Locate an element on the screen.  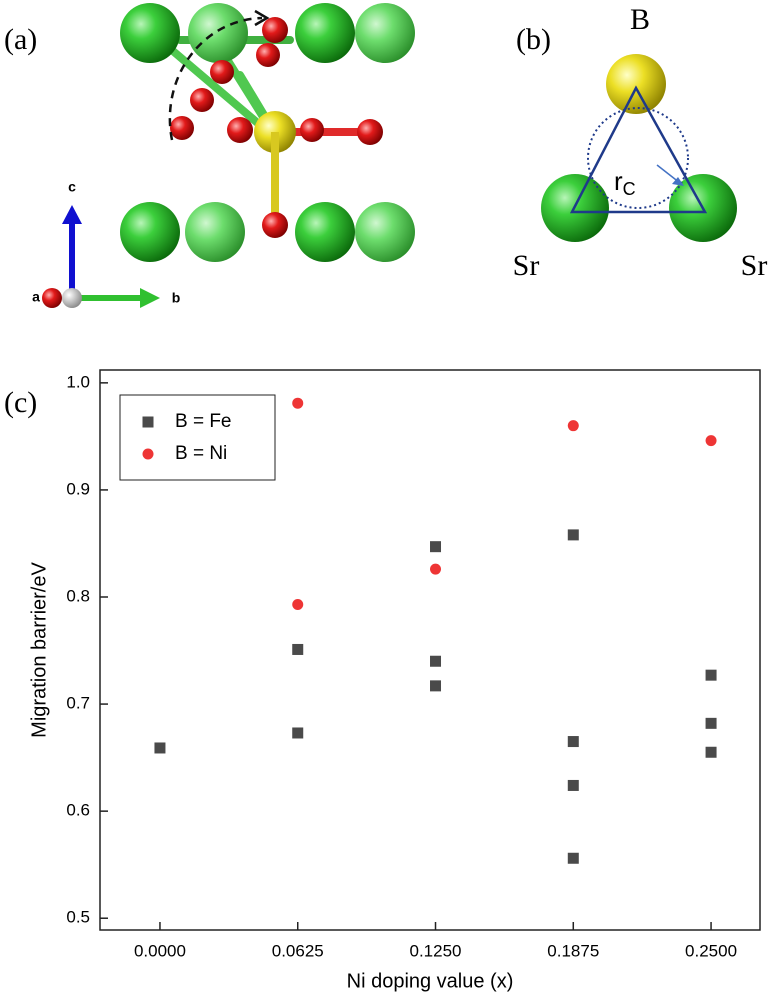
panel-label: (a) is located at coordinates (20, 39).